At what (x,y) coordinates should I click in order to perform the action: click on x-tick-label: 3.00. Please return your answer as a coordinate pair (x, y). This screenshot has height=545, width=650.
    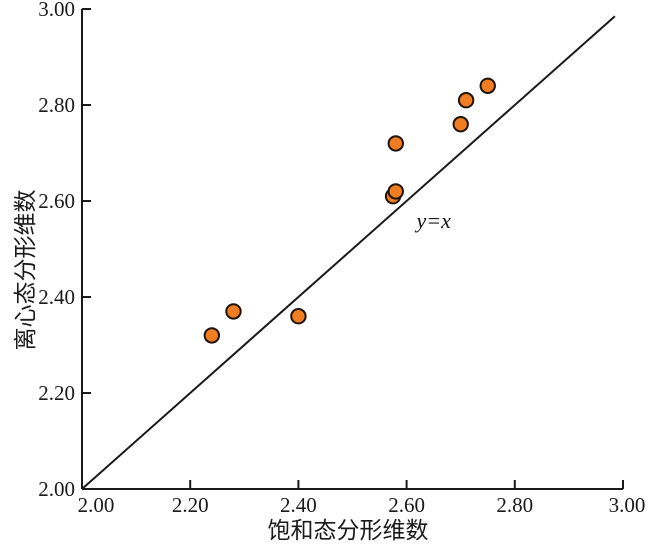
    Looking at the image, I should click on (627, 505).